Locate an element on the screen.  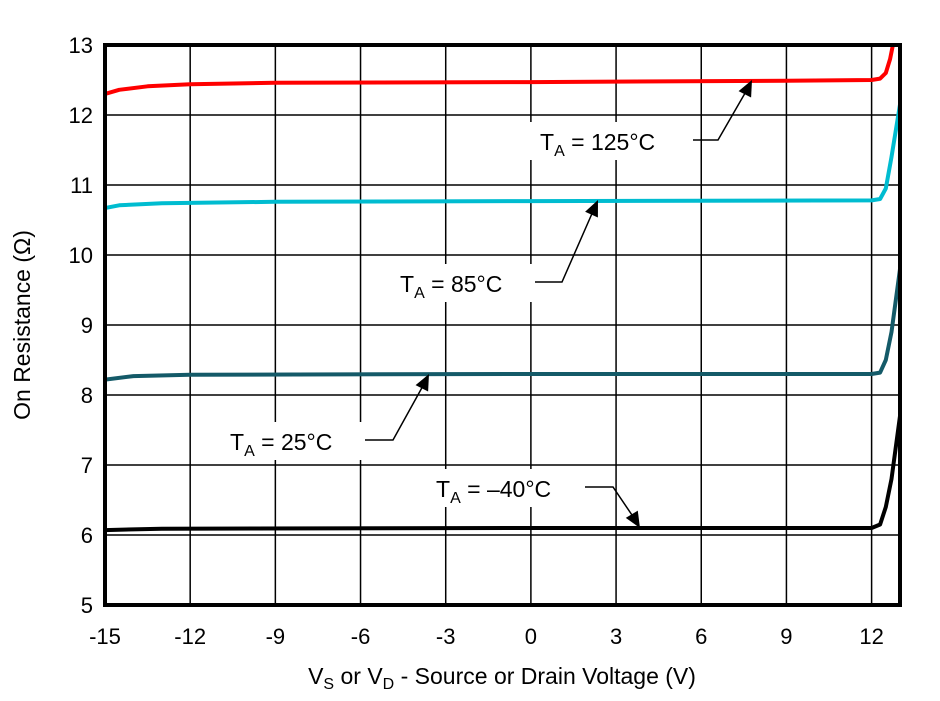
x-tick-label: -6 is located at coordinates (361, 636).